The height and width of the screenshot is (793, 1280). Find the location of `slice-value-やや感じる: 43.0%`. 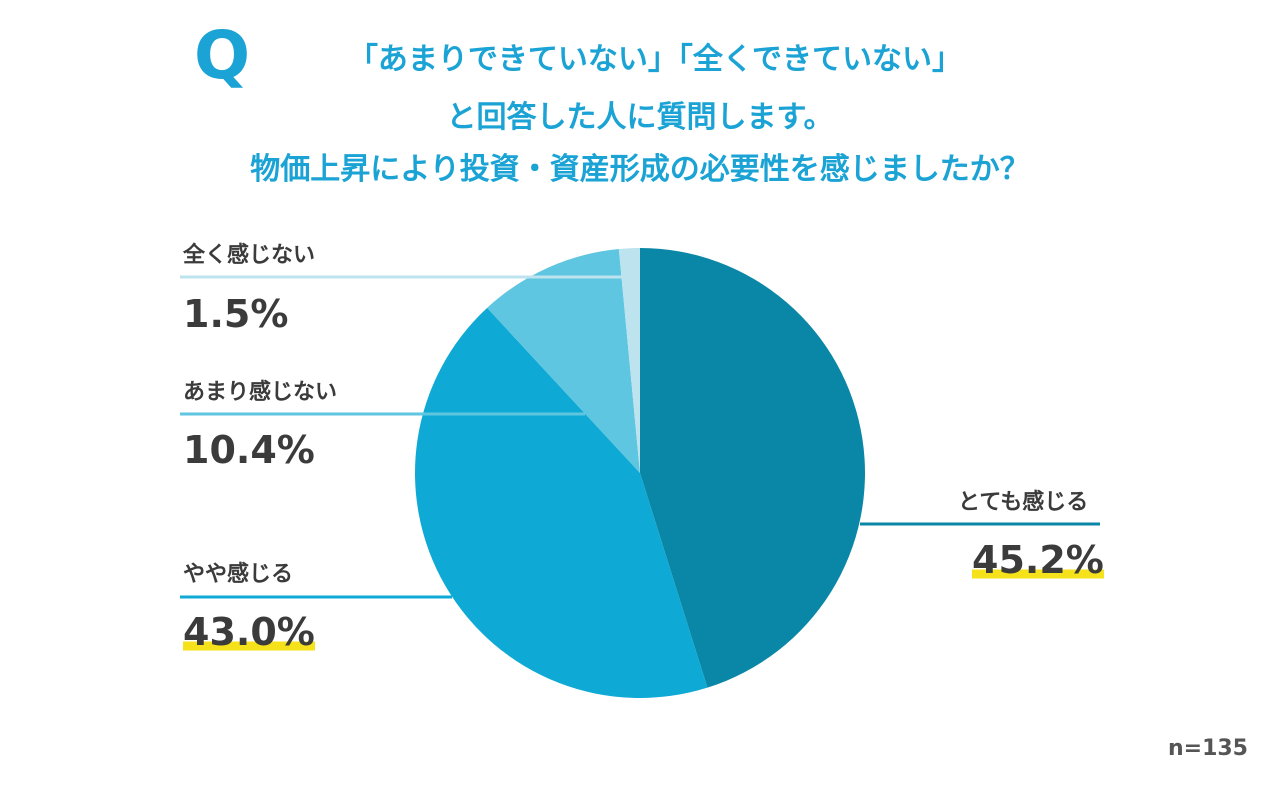

slice-value-やや感じる: 43.0% is located at coordinates (249, 632).